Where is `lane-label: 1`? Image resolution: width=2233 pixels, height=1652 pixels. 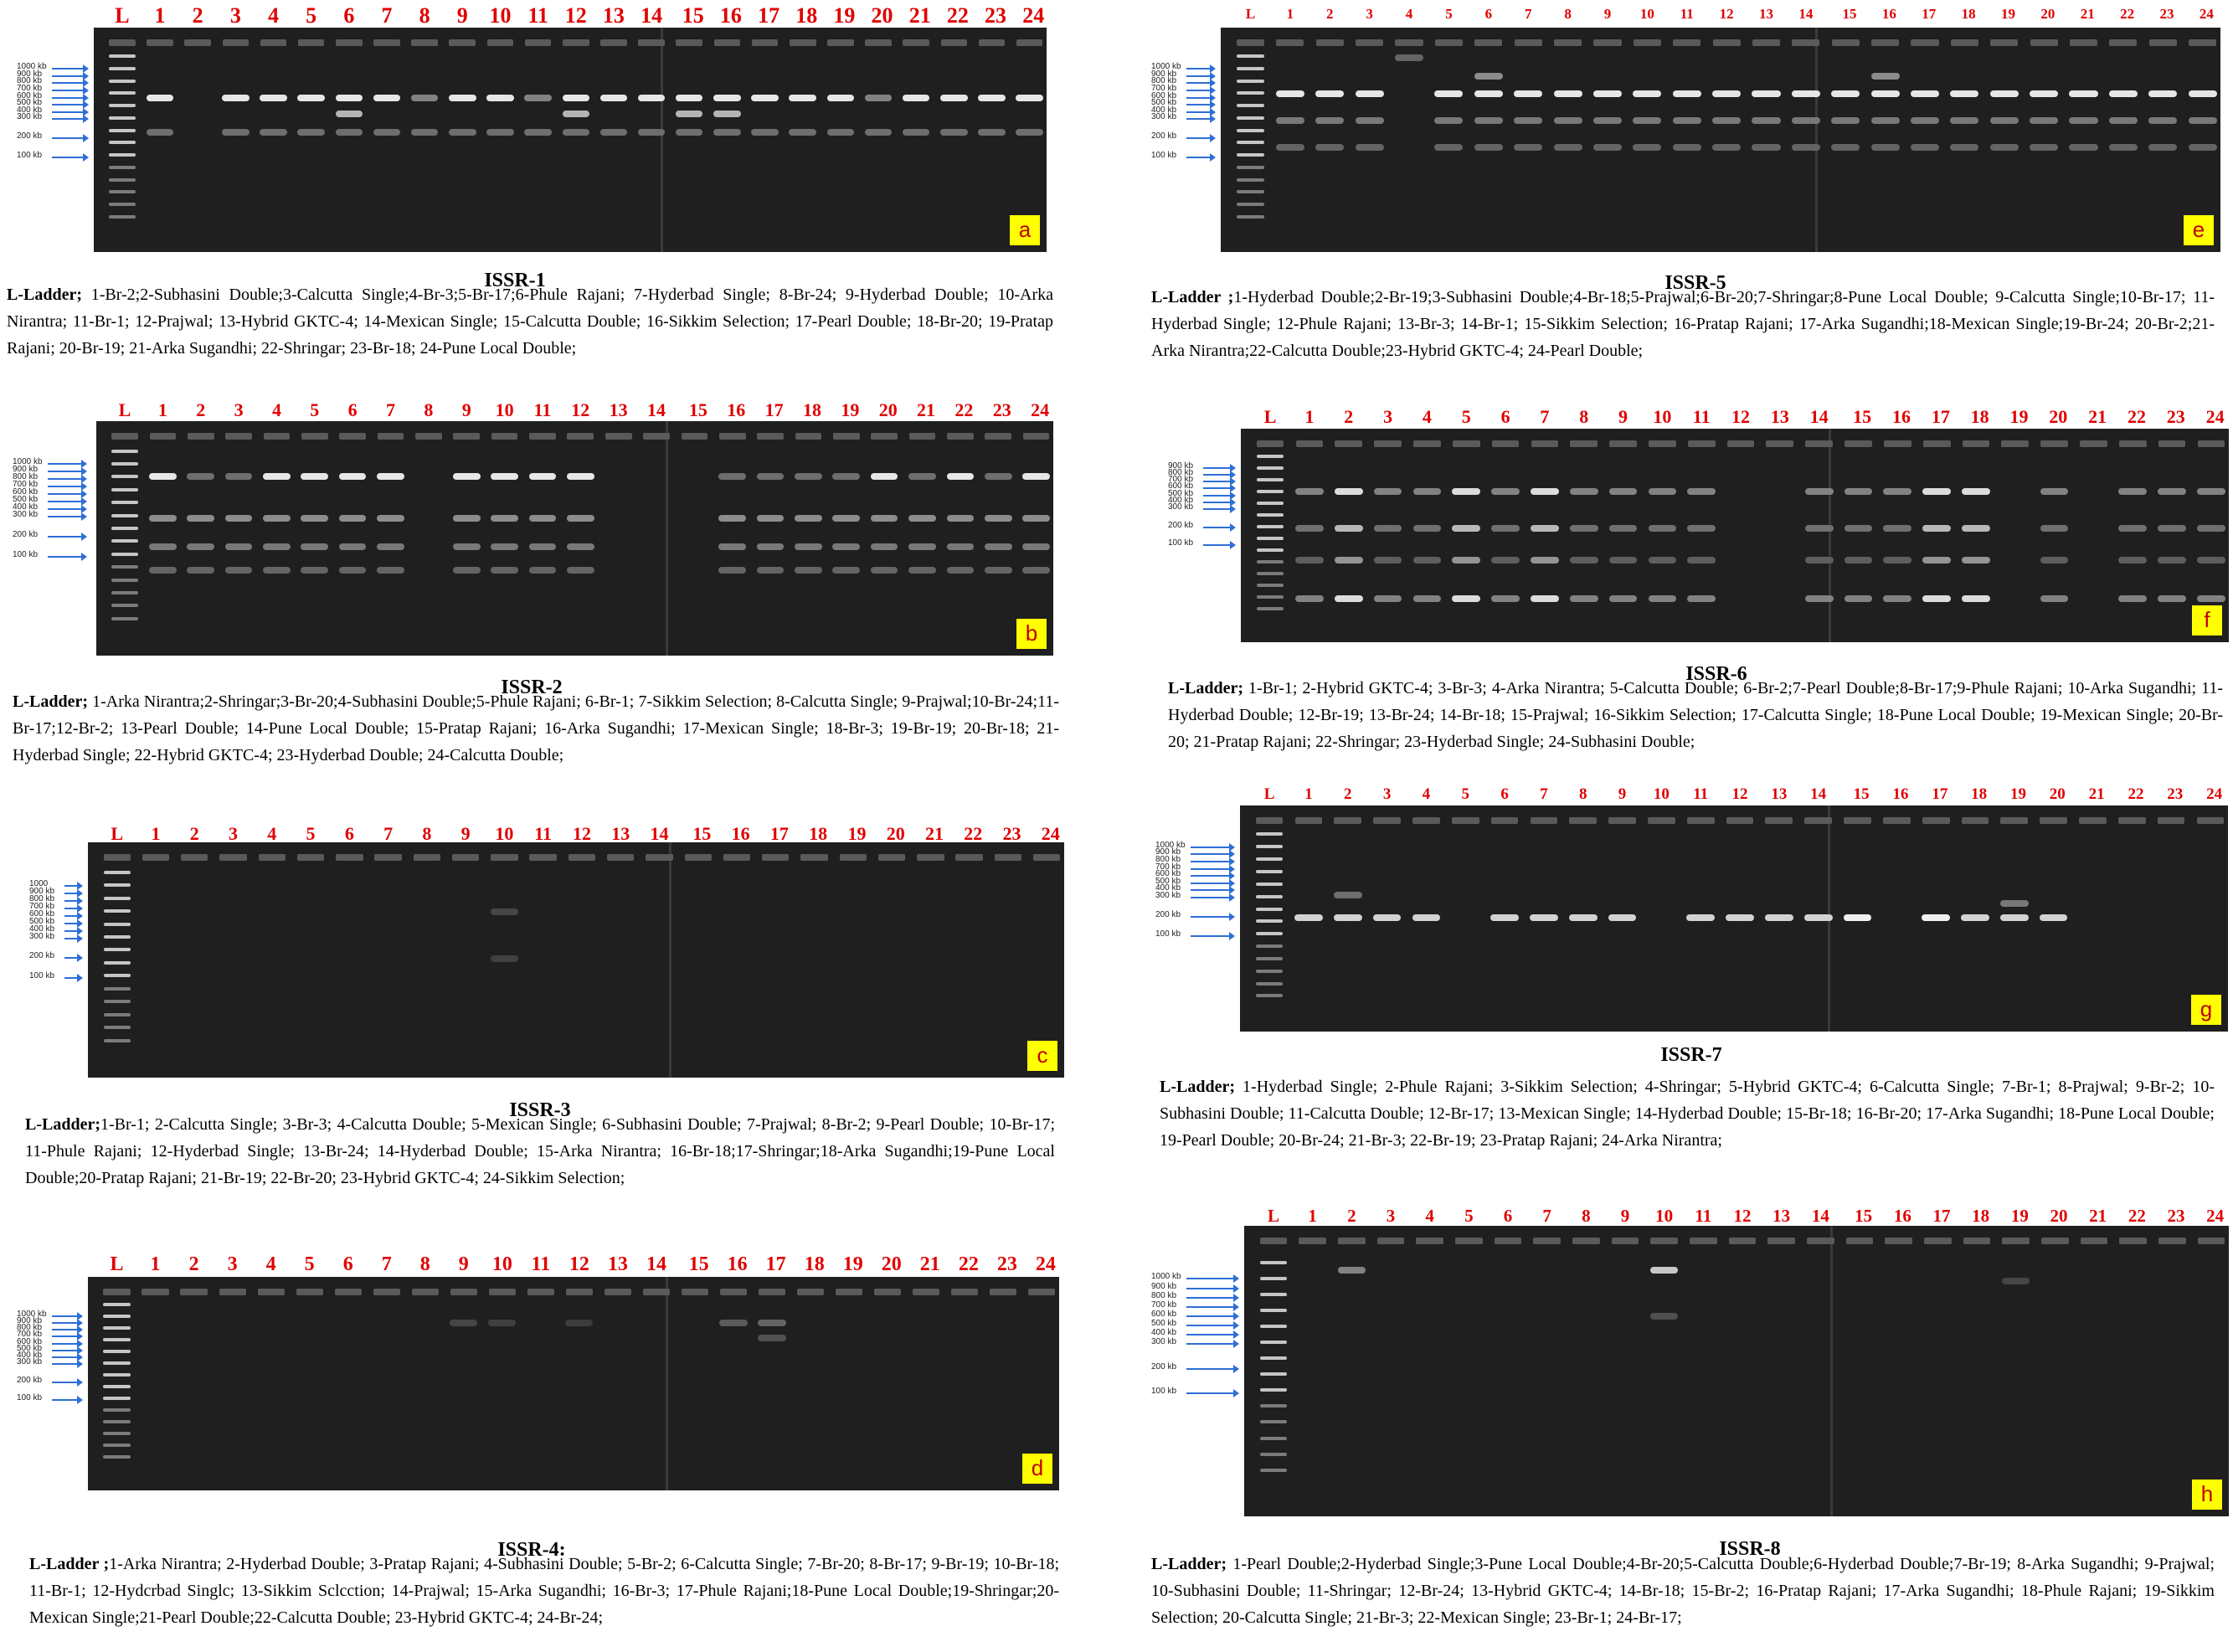 lane-label: 1 is located at coordinates (160, 15).